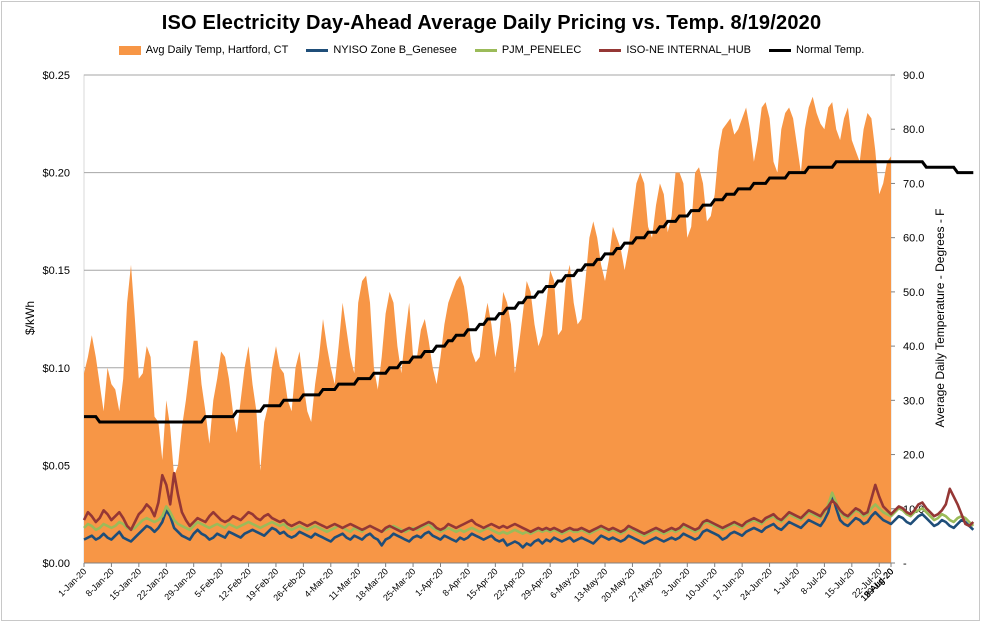  Describe the element at coordinates (689, 50) in the screenshot. I see `legend-label-isone: ISO-NE INTERNAL_HUB` at that location.